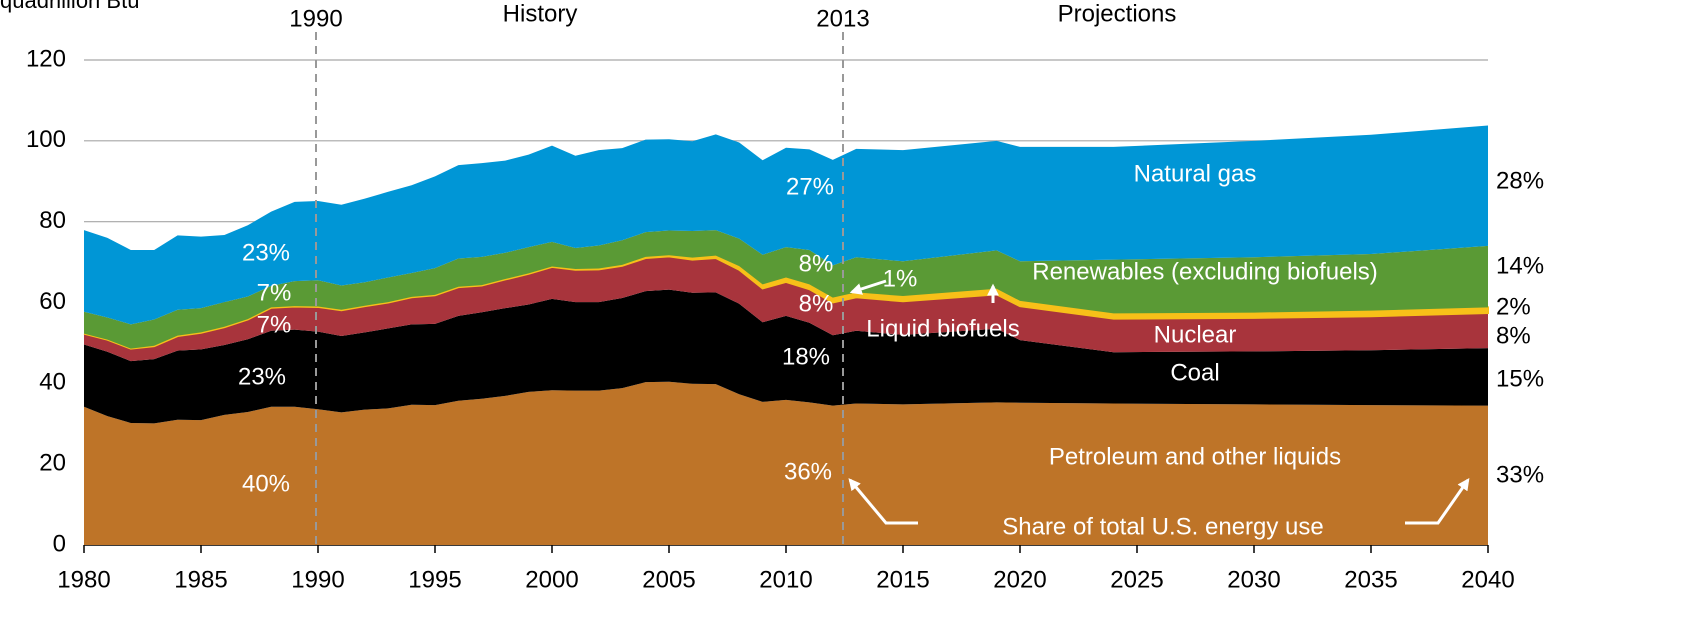 This screenshot has height=637, width=1681. What do you see at coordinates (1136, 579) in the screenshot?
I see `x-tick-label: 2025` at bounding box center [1136, 579].